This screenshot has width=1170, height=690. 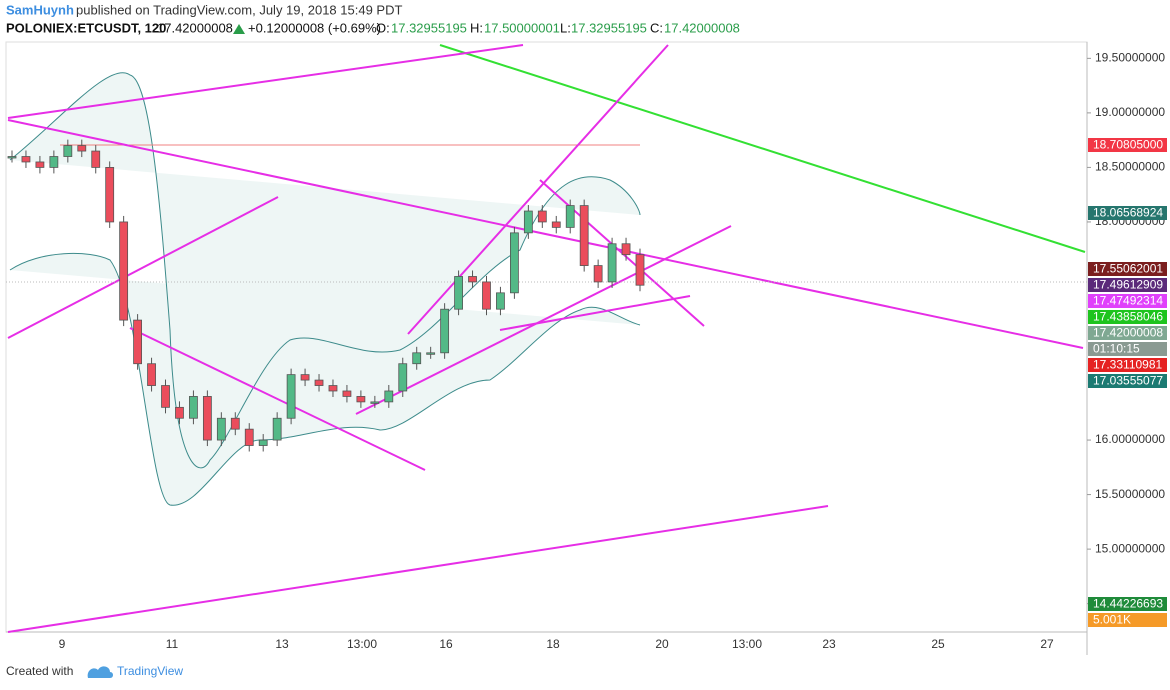 What do you see at coordinates (62, 644) in the screenshot?
I see `x-tick-label: 9` at bounding box center [62, 644].